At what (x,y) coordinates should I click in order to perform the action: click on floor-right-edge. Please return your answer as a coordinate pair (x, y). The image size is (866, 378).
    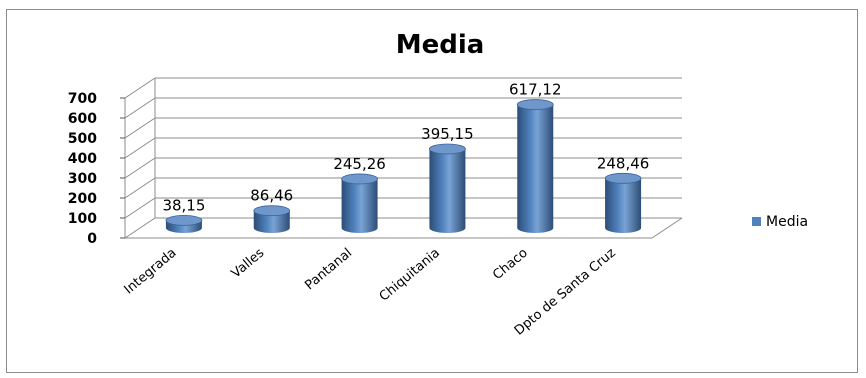
    Looking at the image, I should click on (667, 228).